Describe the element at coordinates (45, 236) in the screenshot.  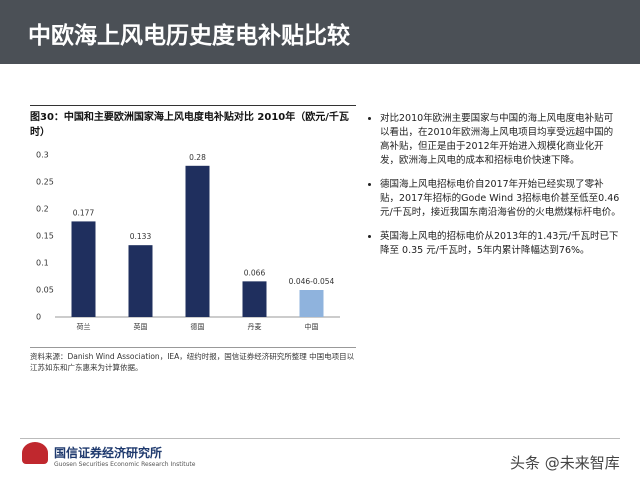
I see `y-tick-label: 0.15` at that location.